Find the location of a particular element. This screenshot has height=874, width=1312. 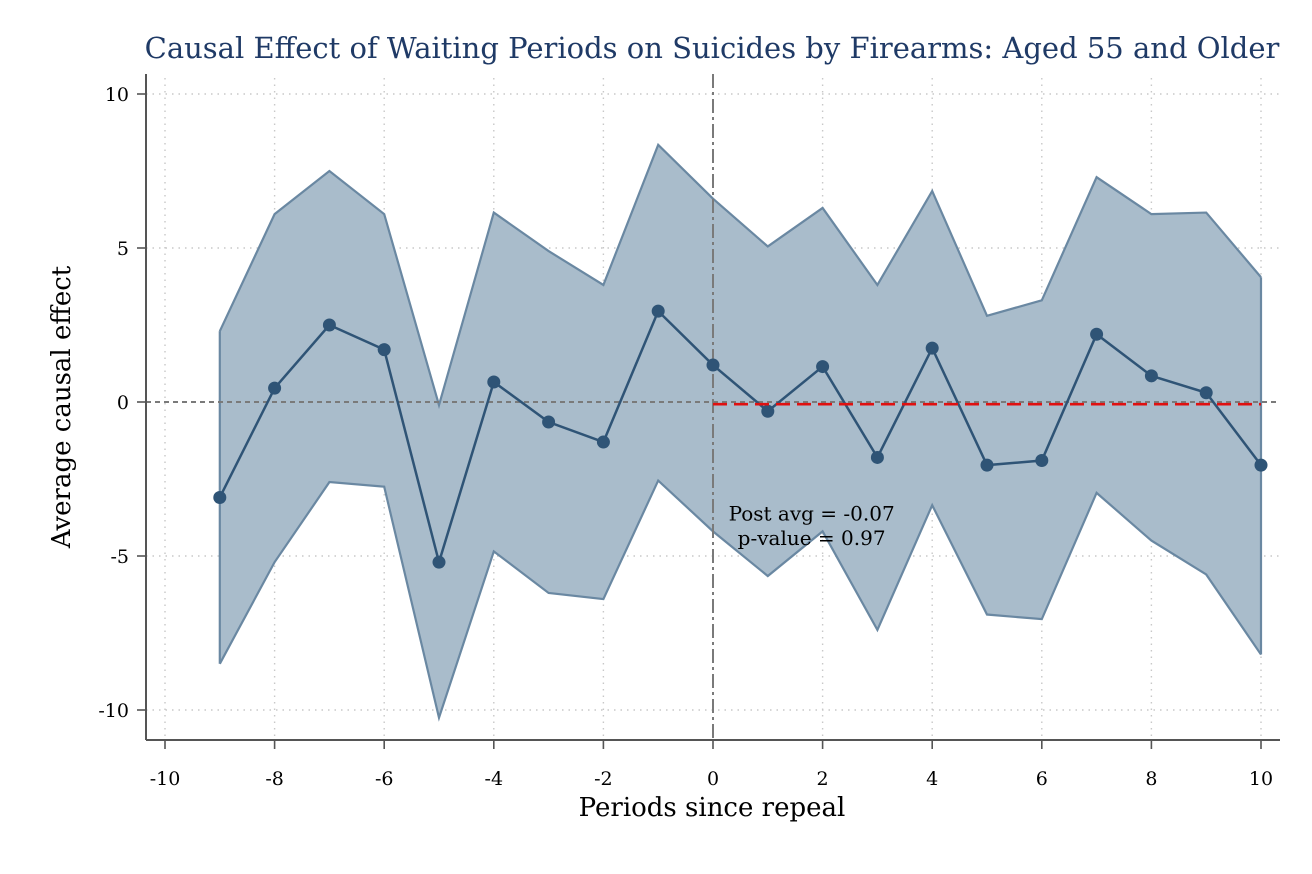

x-tick-label: -4 is located at coordinates (494, 779).